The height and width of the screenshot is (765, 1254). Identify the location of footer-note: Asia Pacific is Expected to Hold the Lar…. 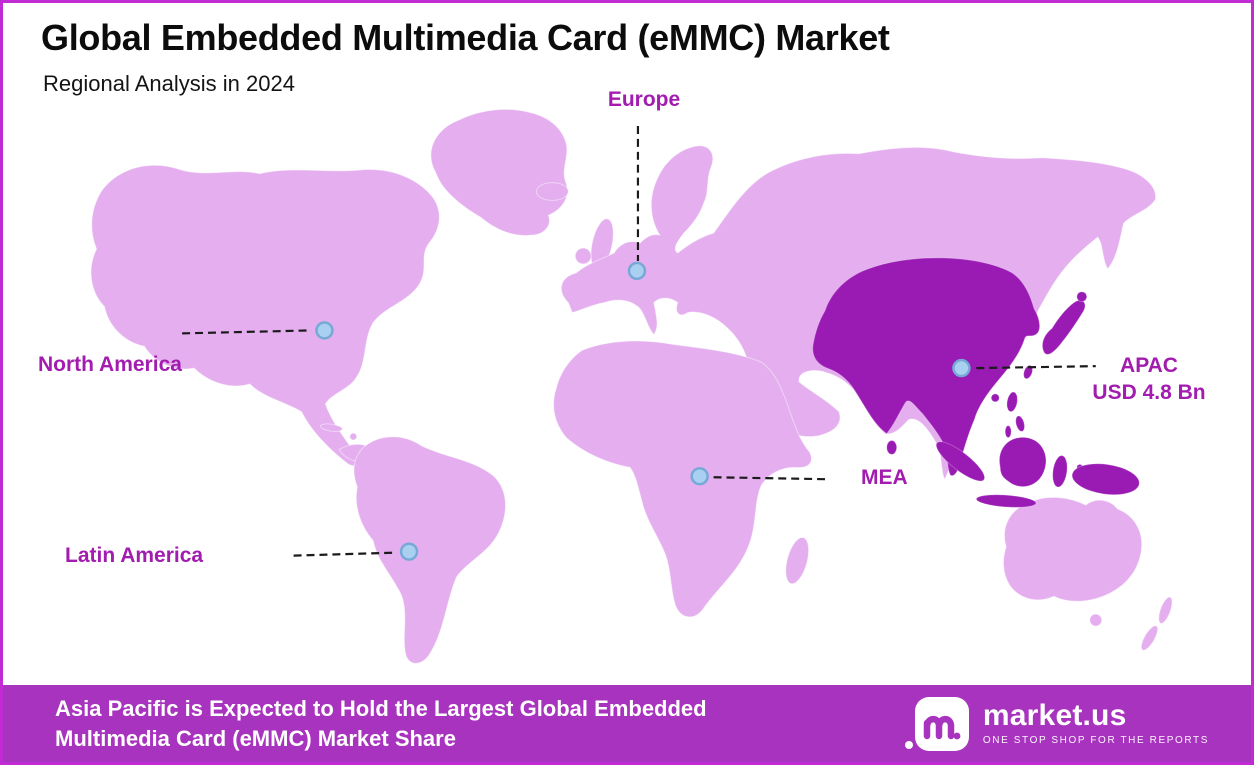
(381, 723).